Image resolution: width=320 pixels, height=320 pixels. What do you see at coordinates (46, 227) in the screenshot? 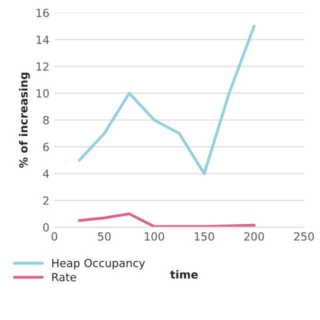
I see `y-tick-label: 0` at bounding box center [46, 227].